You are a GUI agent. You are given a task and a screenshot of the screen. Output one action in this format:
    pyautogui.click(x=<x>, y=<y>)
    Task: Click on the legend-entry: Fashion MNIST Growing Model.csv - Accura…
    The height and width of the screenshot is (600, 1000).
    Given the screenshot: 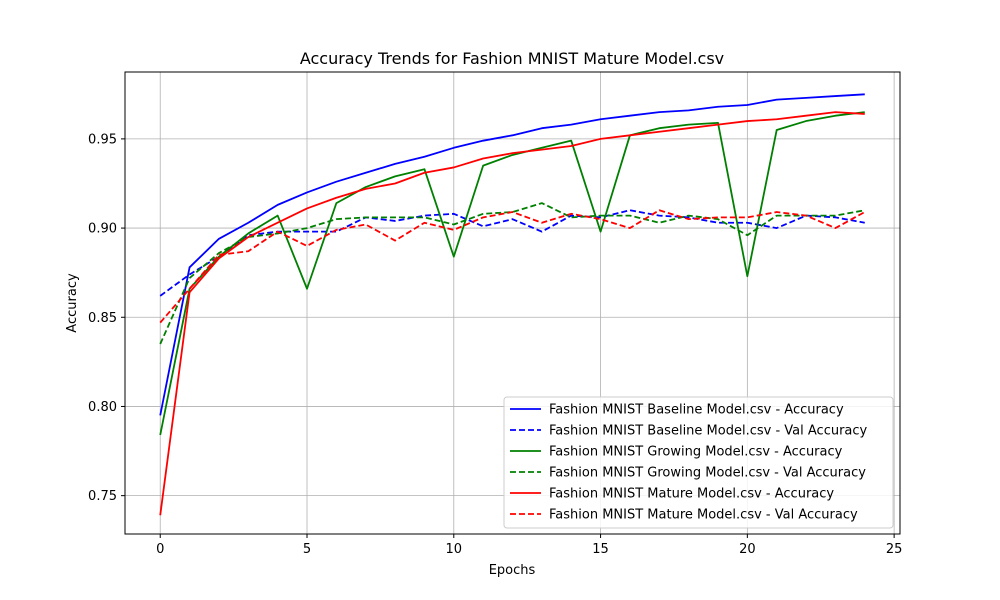 What is the action you would take?
    pyautogui.click(x=696, y=452)
    